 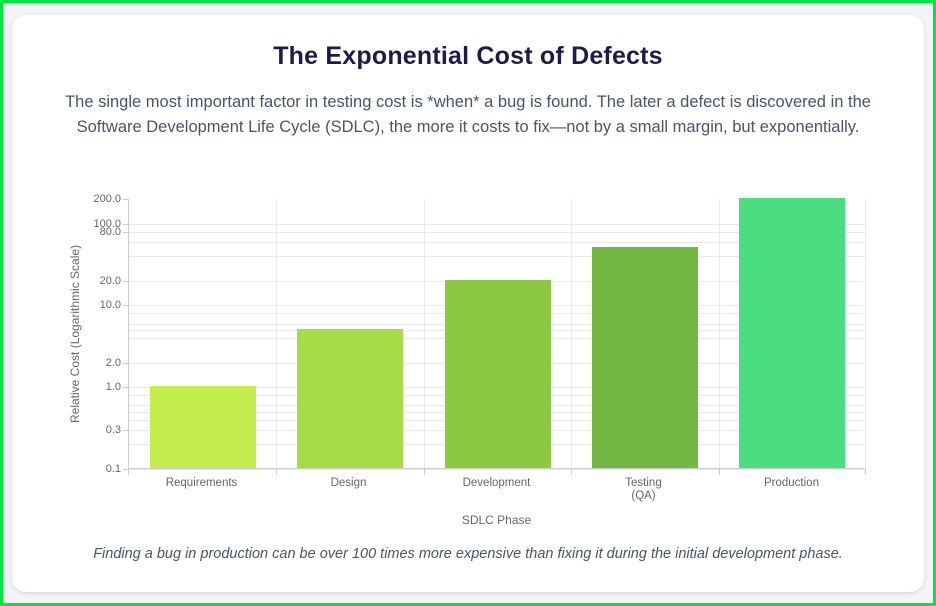 I want to click on x-tick-label-line: (QA), so click(x=643, y=496).